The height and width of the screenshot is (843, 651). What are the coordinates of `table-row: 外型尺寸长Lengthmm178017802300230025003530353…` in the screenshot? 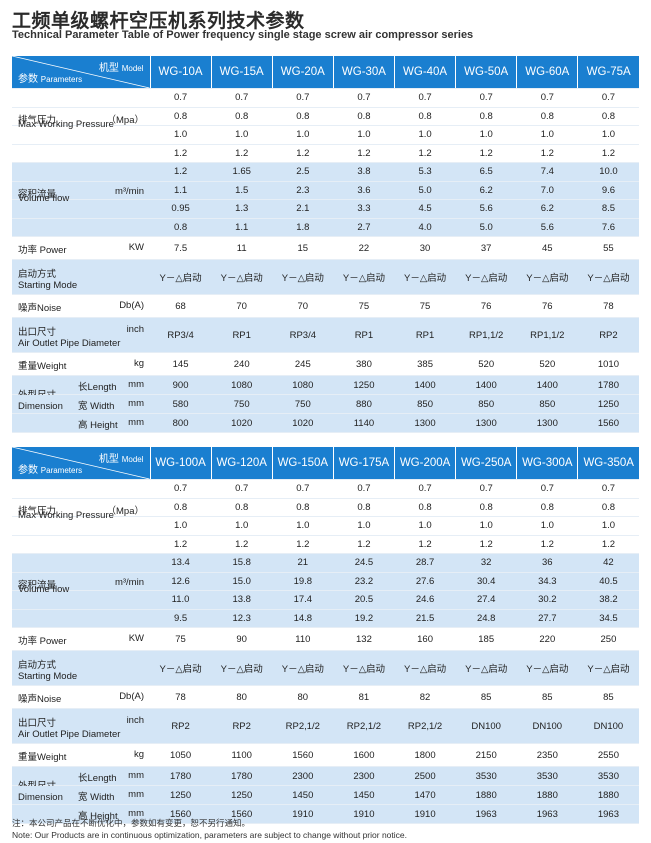 It's located at (325, 779).